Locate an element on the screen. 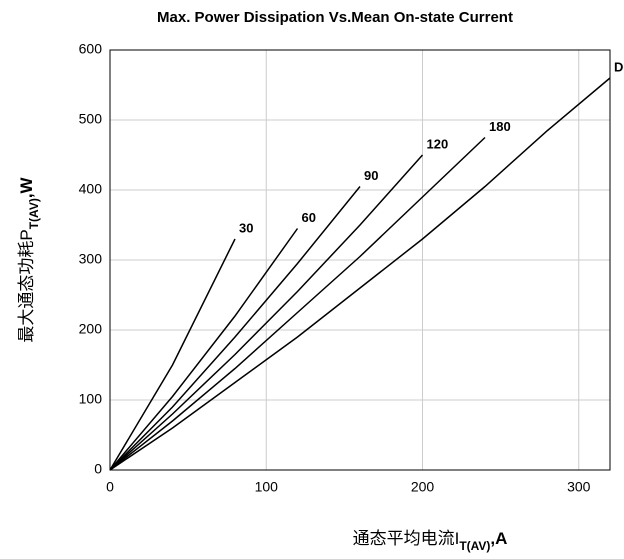 This screenshot has width=624, height=559. x-tick-label: 300 is located at coordinates (579, 487).